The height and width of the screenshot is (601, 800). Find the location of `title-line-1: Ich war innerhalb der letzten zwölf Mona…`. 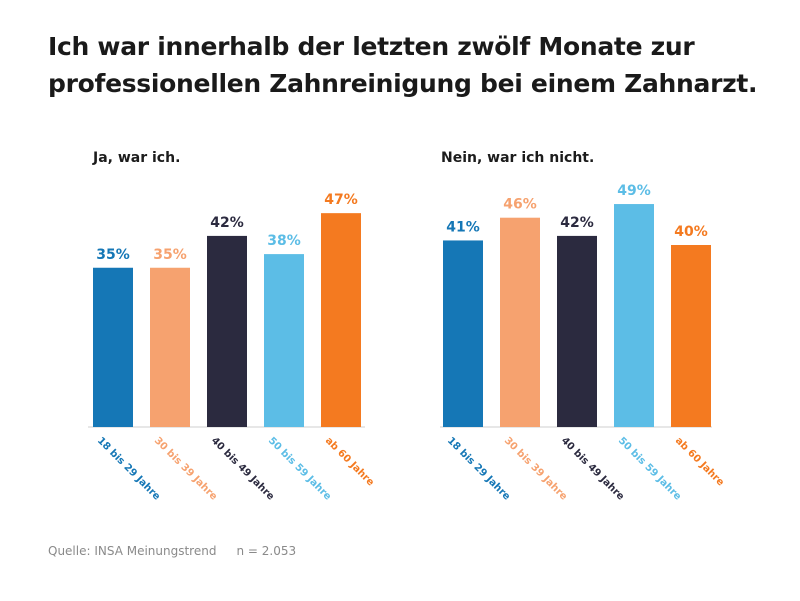

title-line-1: Ich war innerhalb der letzten zwölf Mona… is located at coordinates (371, 46).